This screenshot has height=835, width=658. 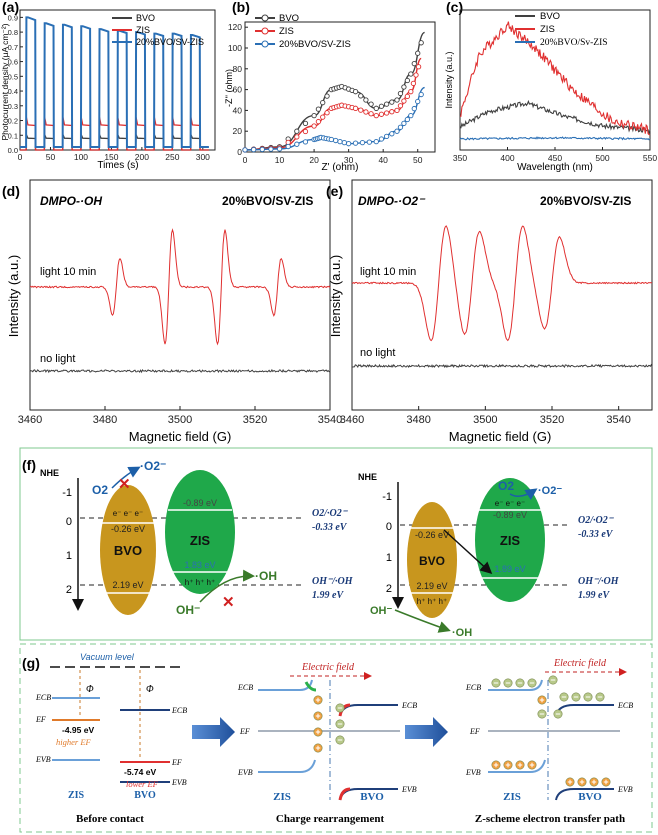 What do you see at coordinates (158, 30) in the screenshot?
I see `panel-a-legend: BVO ZIS 20%BVO/SV-ZIS` at bounding box center [158, 30].